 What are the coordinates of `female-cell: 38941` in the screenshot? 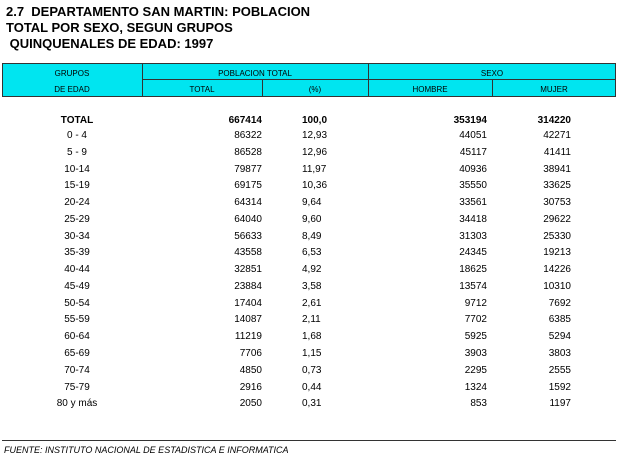 It's located at (557, 169).